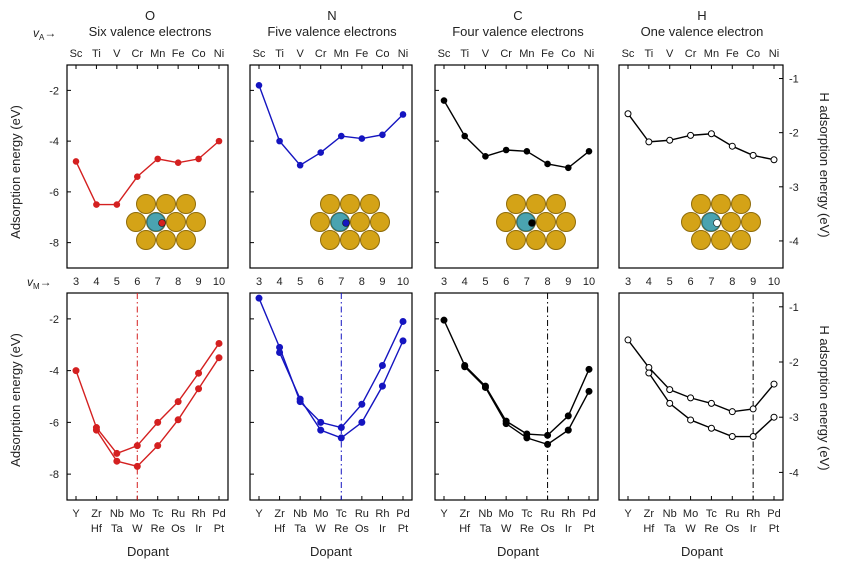 The width and height of the screenshot is (857, 569). What do you see at coordinates (147, 173) in the screenshot?
I see `series-line` at bounding box center [147, 173].